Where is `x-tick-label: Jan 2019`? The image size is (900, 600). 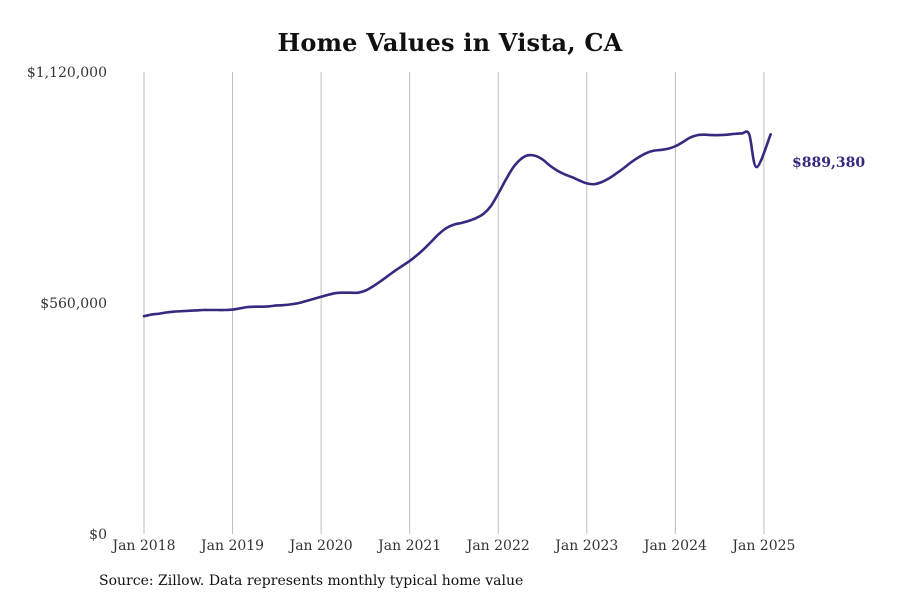
x-tick-label: Jan 2019 is located at coordinates (231, 546).